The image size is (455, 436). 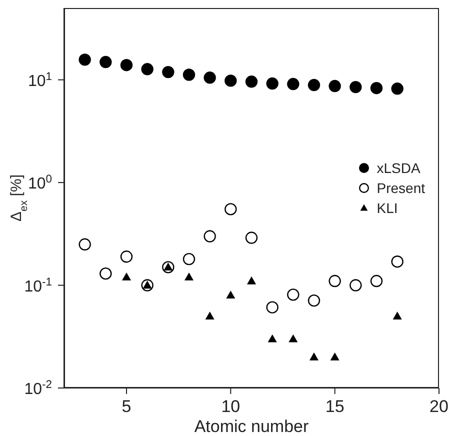 I want to click on legend-label: xLSDA, so click(x=398, y=168).